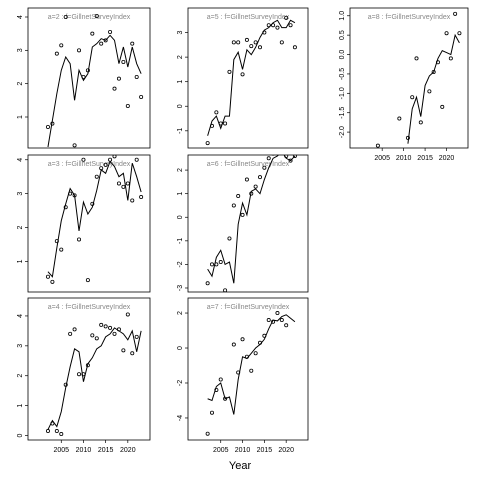 The image size is (480, 480). What do you see at coordinates (342, 113) in the screenshot?
I see `y-tick-label: -1.5` at bounding box center [342, 113].